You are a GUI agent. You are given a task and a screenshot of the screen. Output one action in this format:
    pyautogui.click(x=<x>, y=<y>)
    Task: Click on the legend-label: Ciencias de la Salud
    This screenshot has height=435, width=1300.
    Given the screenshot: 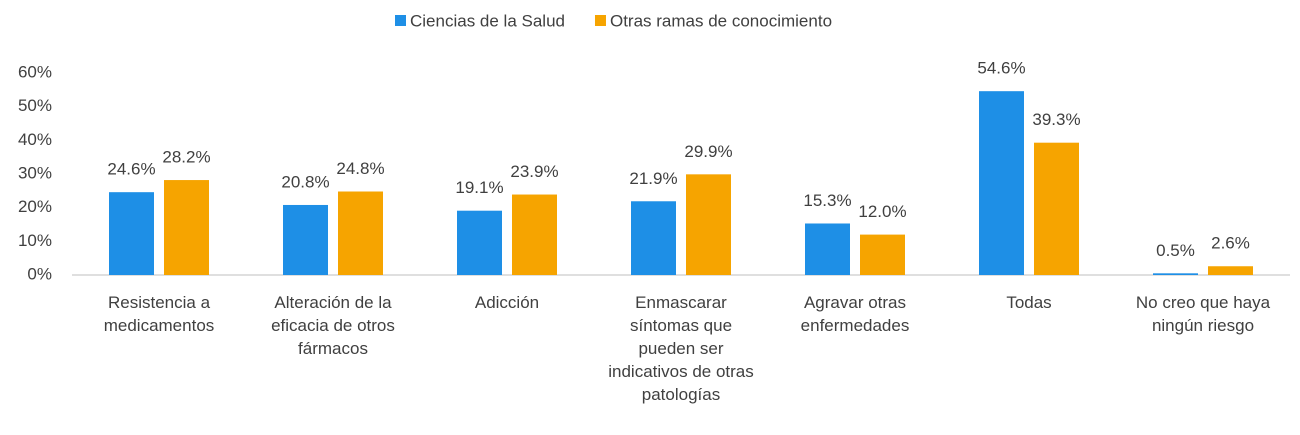 What is the action you would take?
    pyautogui.click(x=487, y=20)
    